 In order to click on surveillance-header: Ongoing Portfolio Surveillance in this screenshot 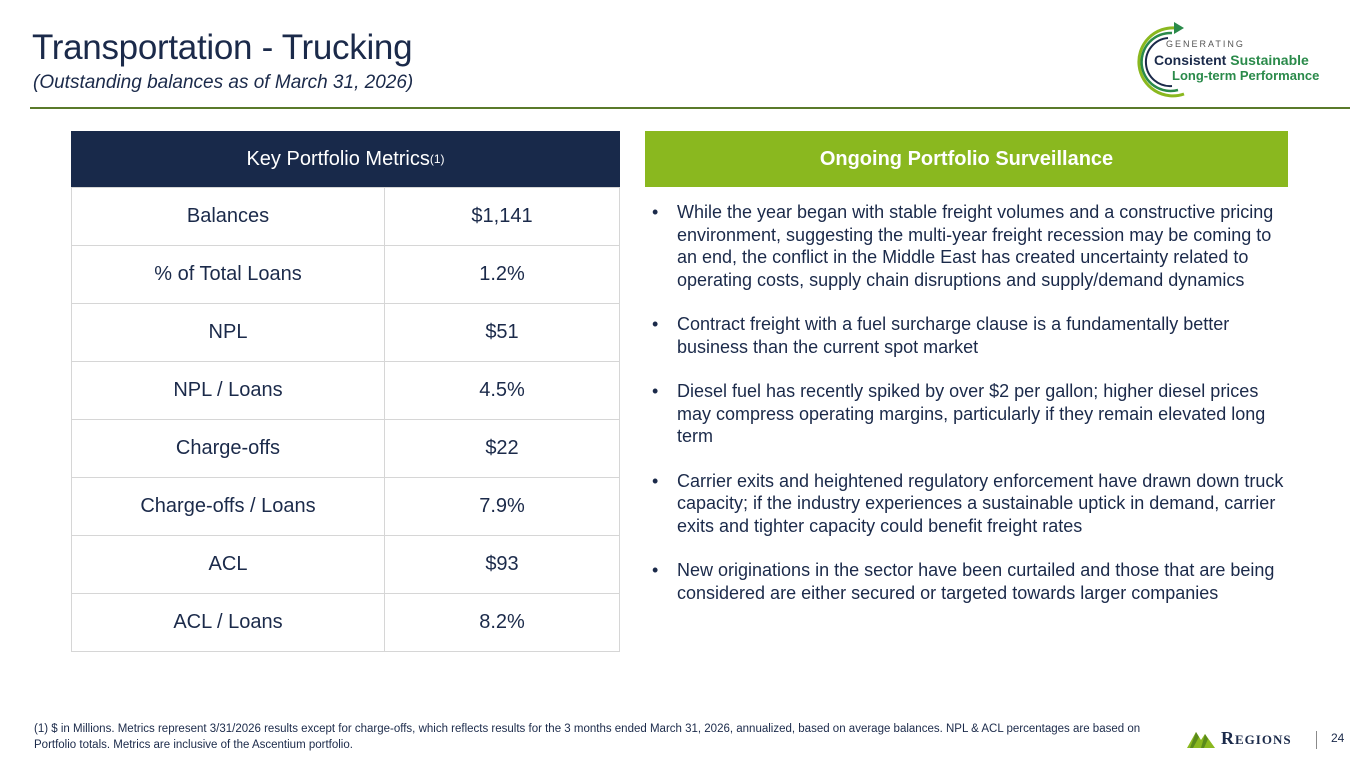, I will do `click(966, 159)`.